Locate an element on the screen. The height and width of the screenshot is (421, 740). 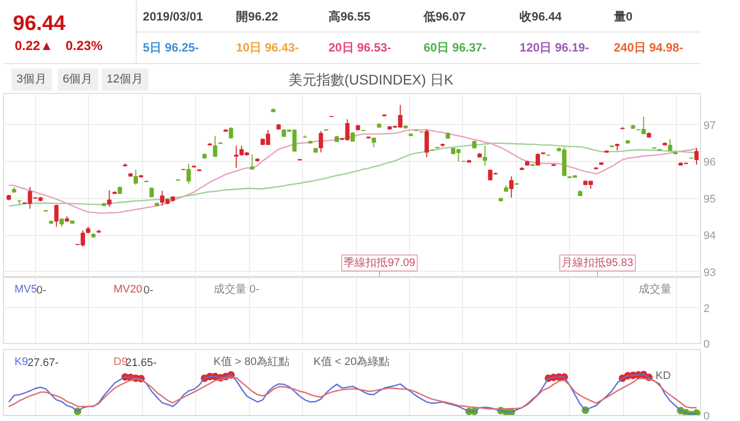
text: K值 > 80為紅點 is located at coordinates (252, 362).